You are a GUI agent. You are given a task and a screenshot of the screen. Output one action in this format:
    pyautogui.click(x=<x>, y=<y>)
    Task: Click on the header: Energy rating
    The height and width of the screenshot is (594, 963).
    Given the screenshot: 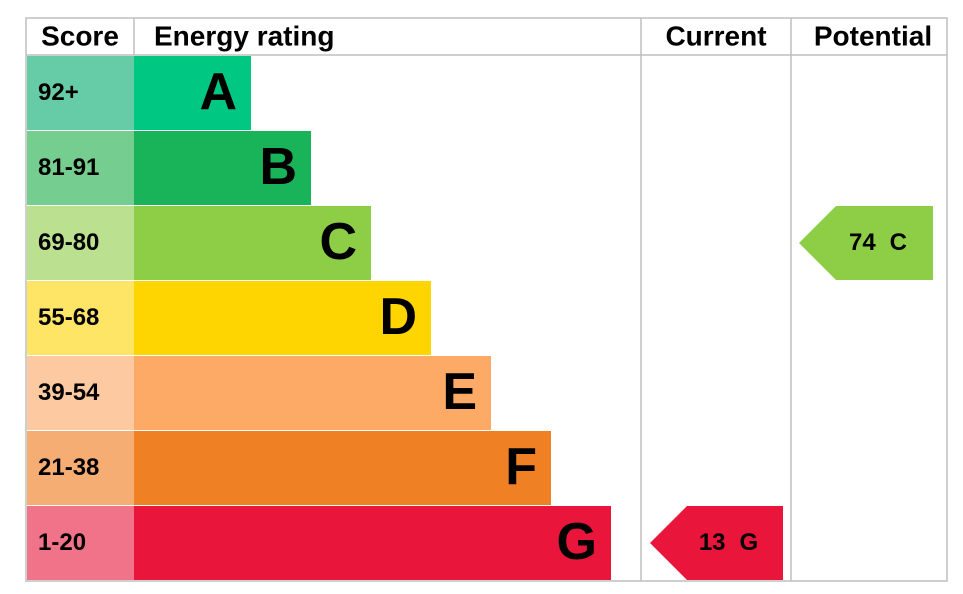 What is the action you would take?
    pyautogui.click(x=244, y=35)
    